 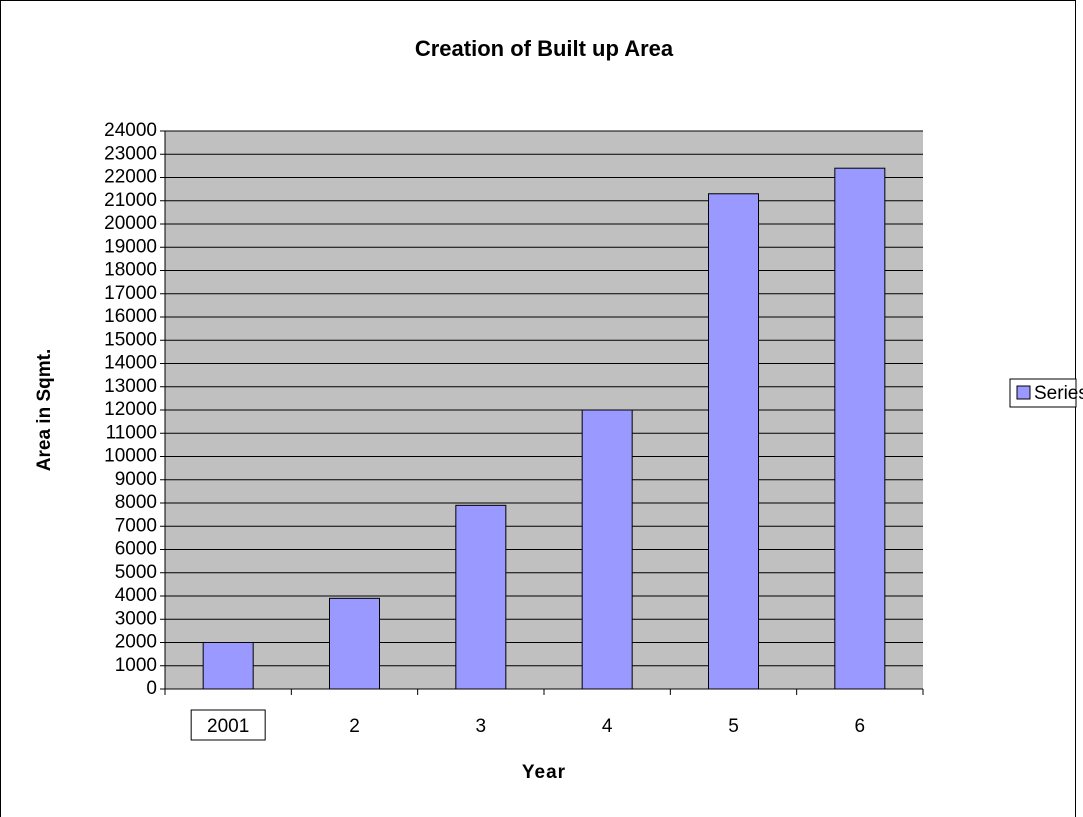 I want to click on y-tick-label: 15000, so click(x=130, y=339).